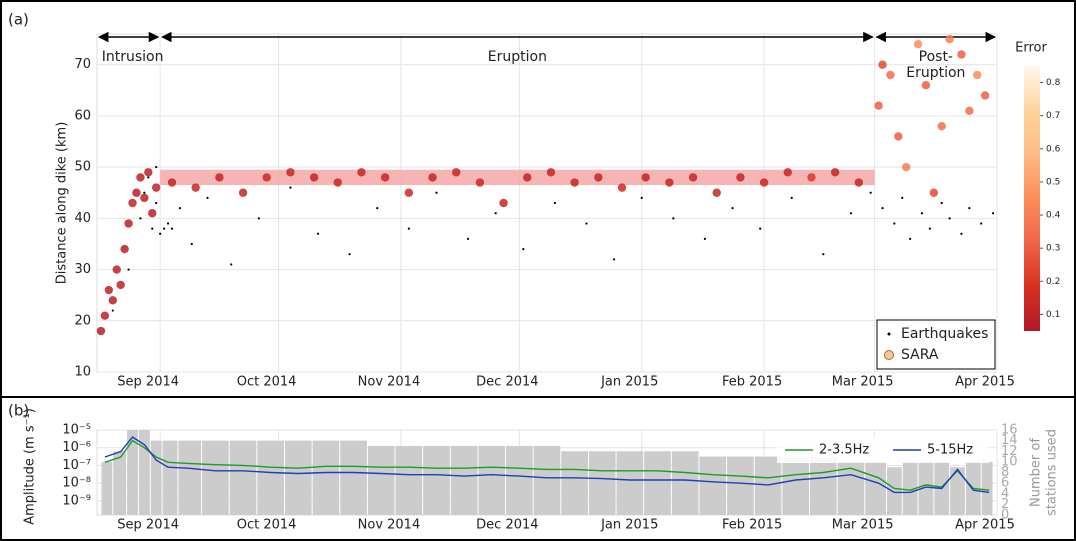  Describe the element at coordinates (1005, 493) in the screenshot. I see `y2-tick-label: 4` at that location.